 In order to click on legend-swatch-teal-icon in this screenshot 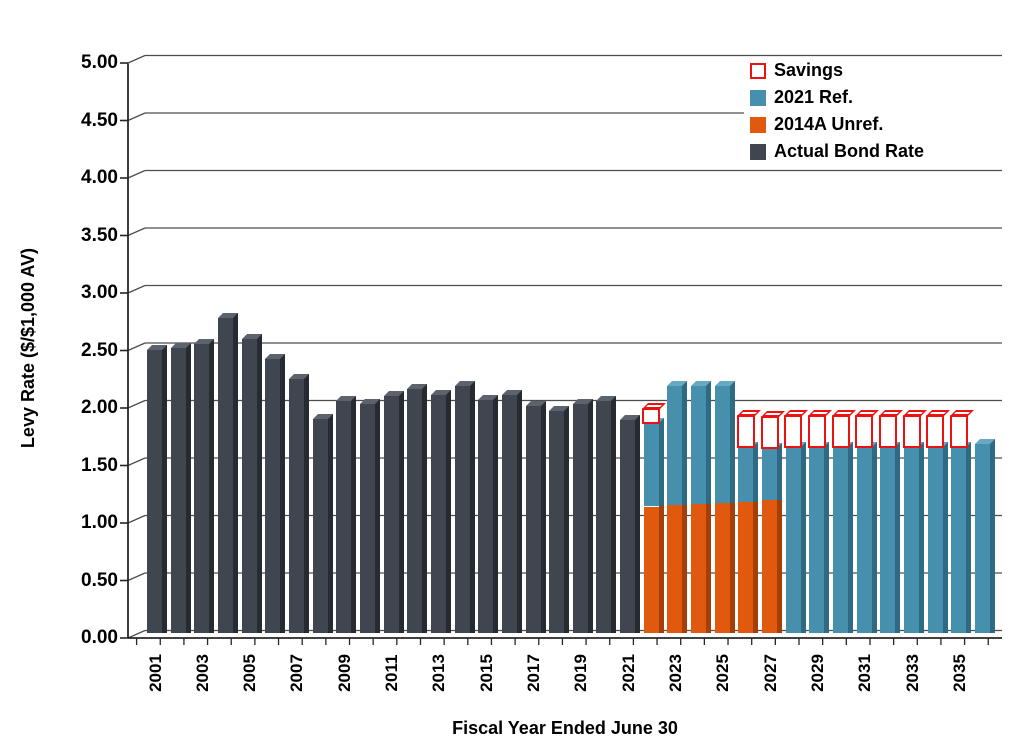, I will do `click(758, 97)`.